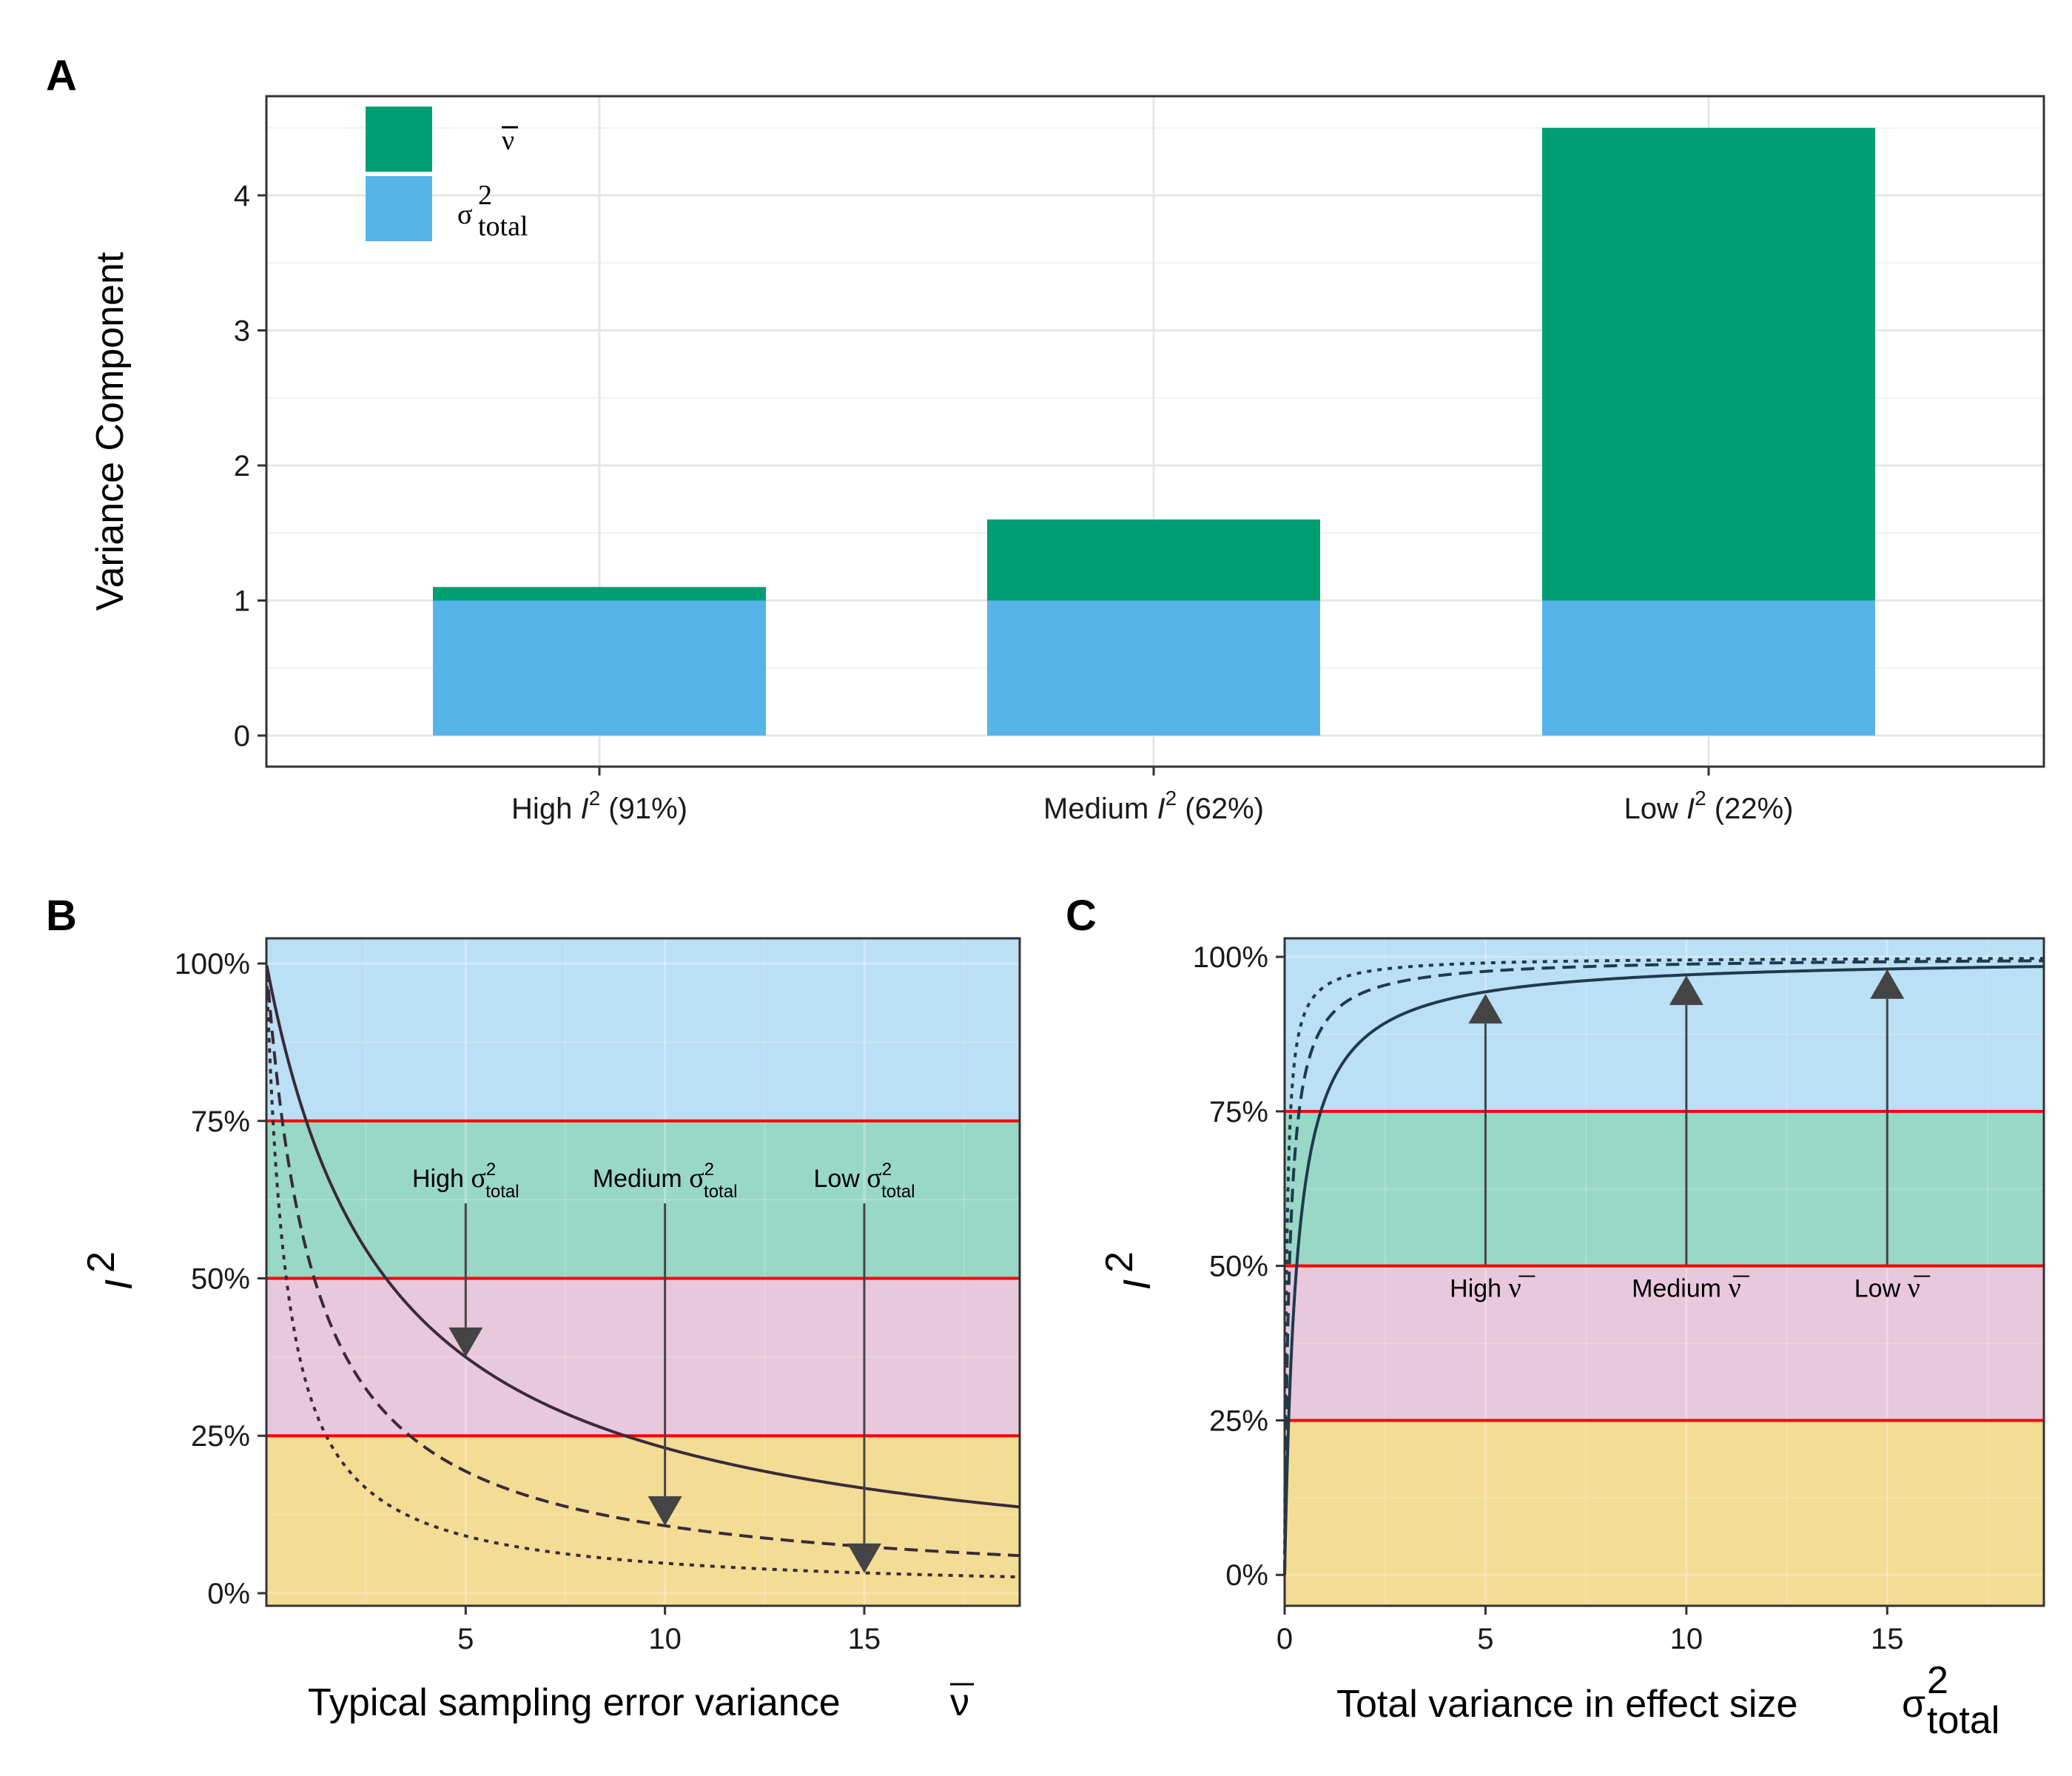 The height and width of the screenshot is (1776, 2072). Describe the element at coordinates (399, 208) in the screenshot. I see `legend-swatch-total-variance` at that location.